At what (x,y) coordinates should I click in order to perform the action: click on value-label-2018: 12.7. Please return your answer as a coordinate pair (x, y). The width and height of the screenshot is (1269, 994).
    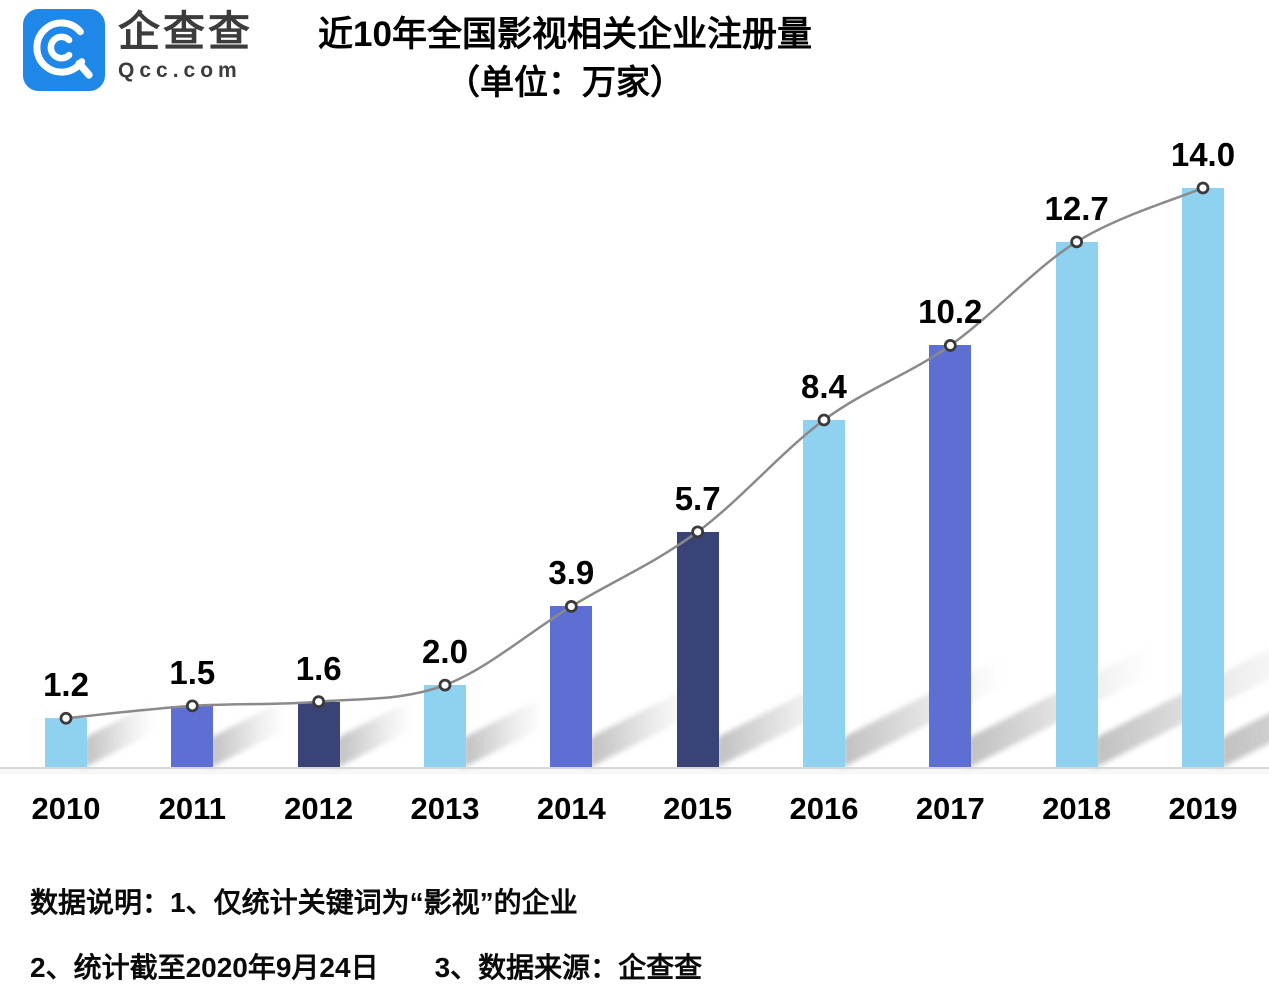
    Looking at the image, I should click on (1076, 208).